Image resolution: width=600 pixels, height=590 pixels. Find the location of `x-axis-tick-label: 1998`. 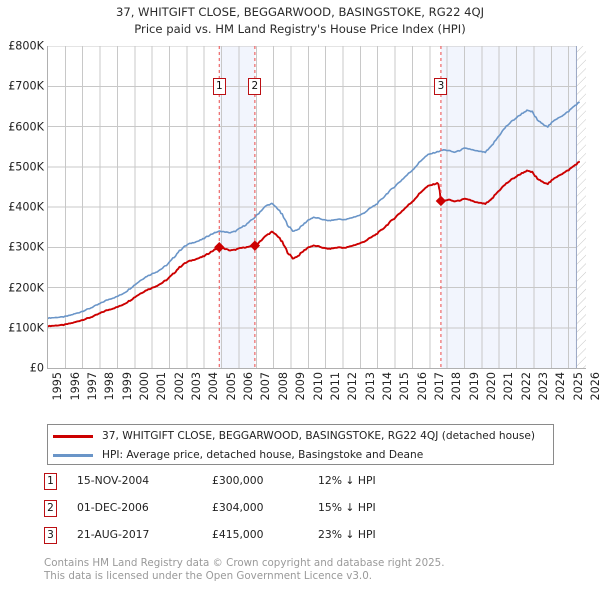

x-axis-tick-label: 1998 is located at coordinates (110, 386).